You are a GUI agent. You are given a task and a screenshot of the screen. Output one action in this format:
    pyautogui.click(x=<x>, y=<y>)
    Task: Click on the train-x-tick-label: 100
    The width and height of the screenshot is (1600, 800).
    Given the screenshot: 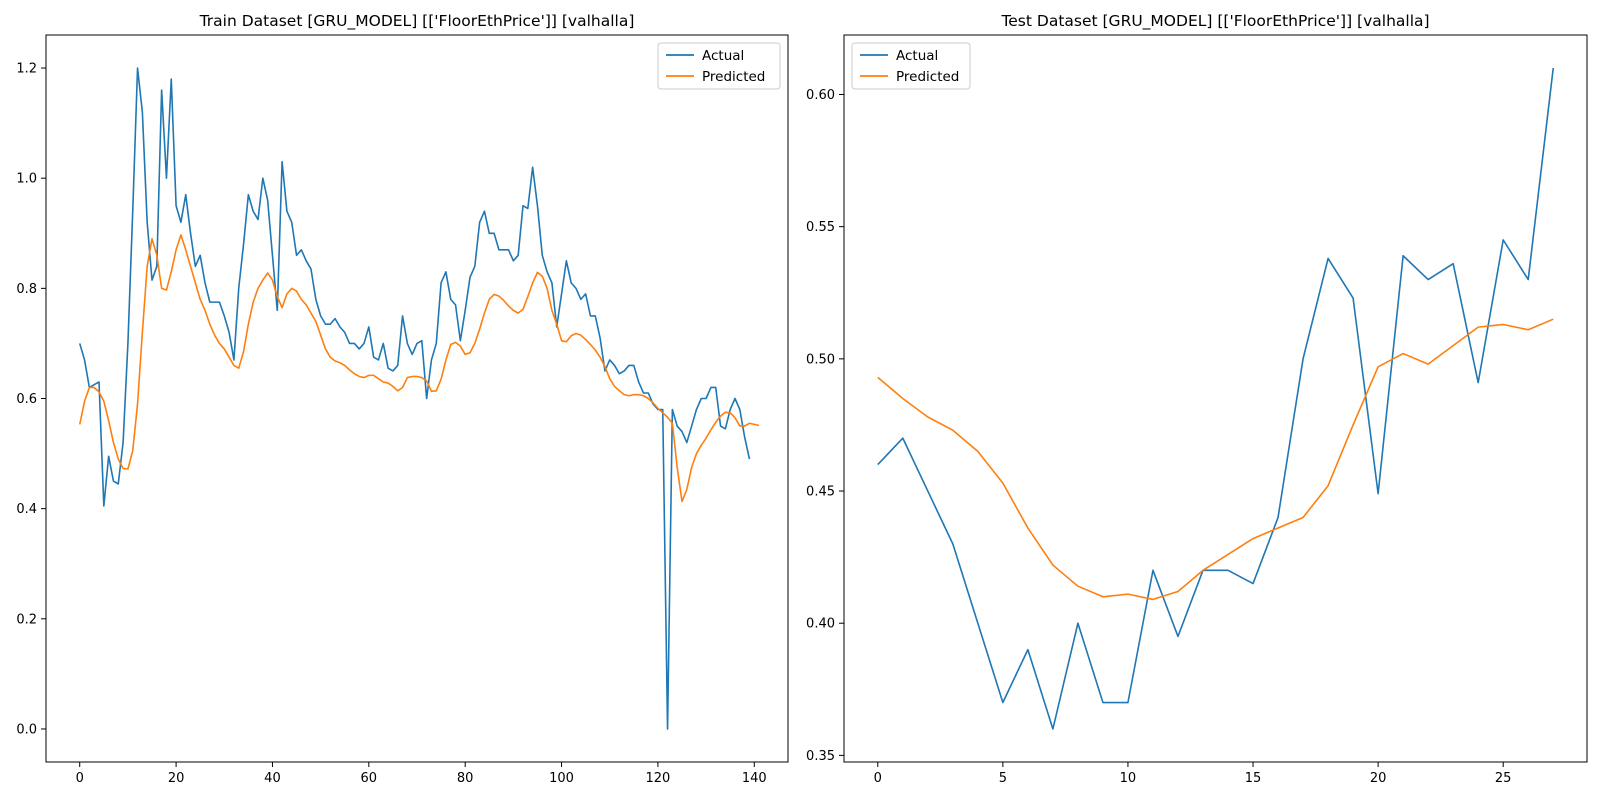 What is the action you would take?
    pyautogui.click(x=561, y=778)
    